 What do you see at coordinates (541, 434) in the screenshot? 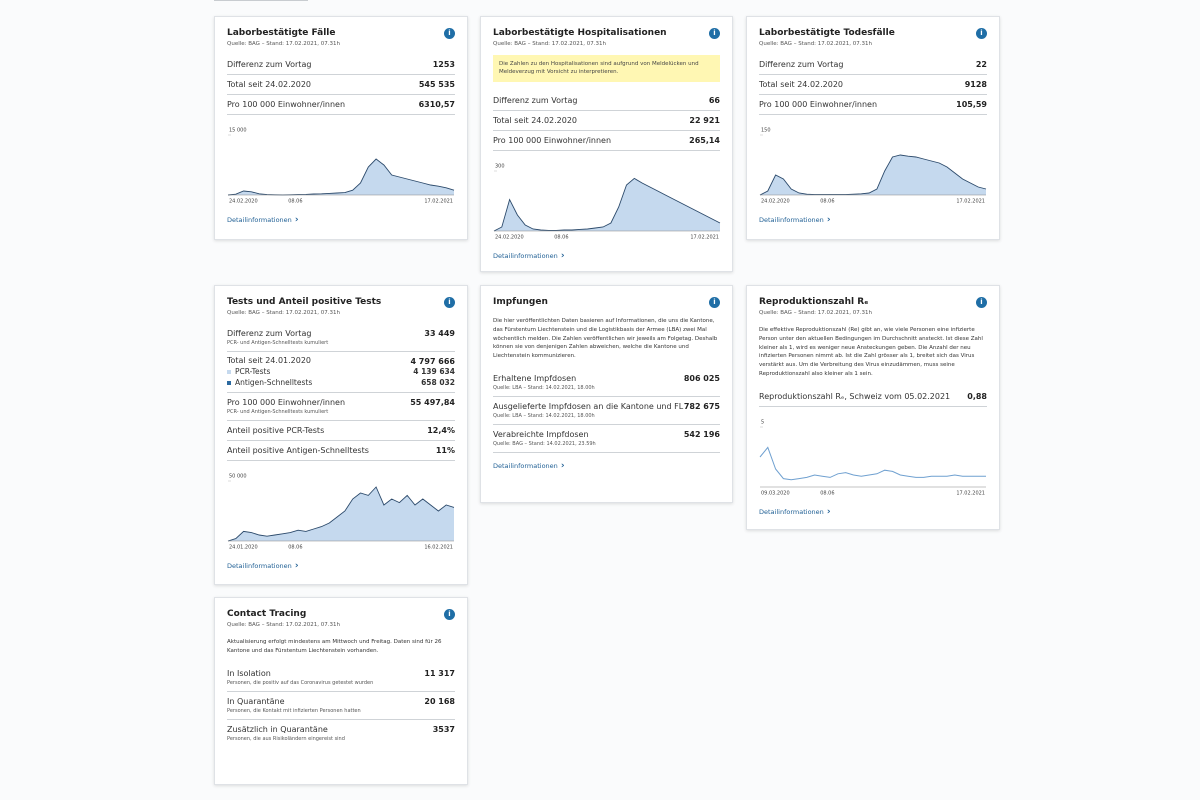
I see `stat-label: Verabreichte Impfdosen` at bounding box center [541, 434].